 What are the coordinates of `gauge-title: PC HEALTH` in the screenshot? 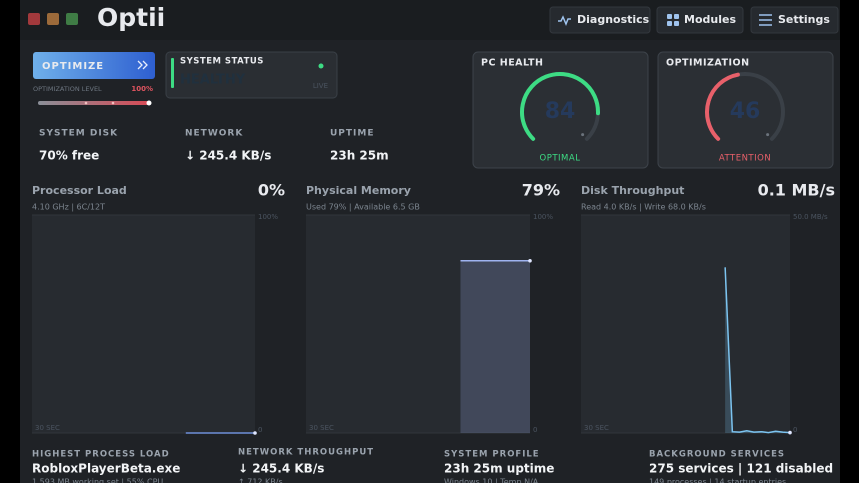 It's located at (512, 63).